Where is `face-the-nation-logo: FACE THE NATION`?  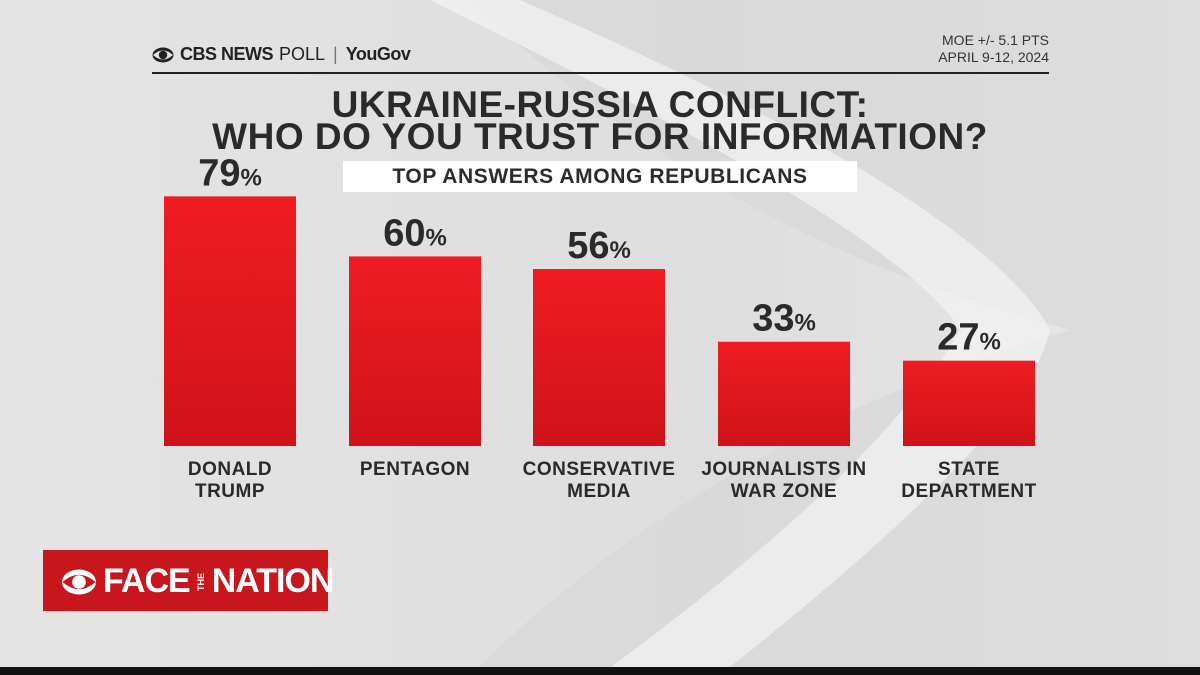
face-the-nation-logo: FACE THE NATION is located at coordinates (188, 580).